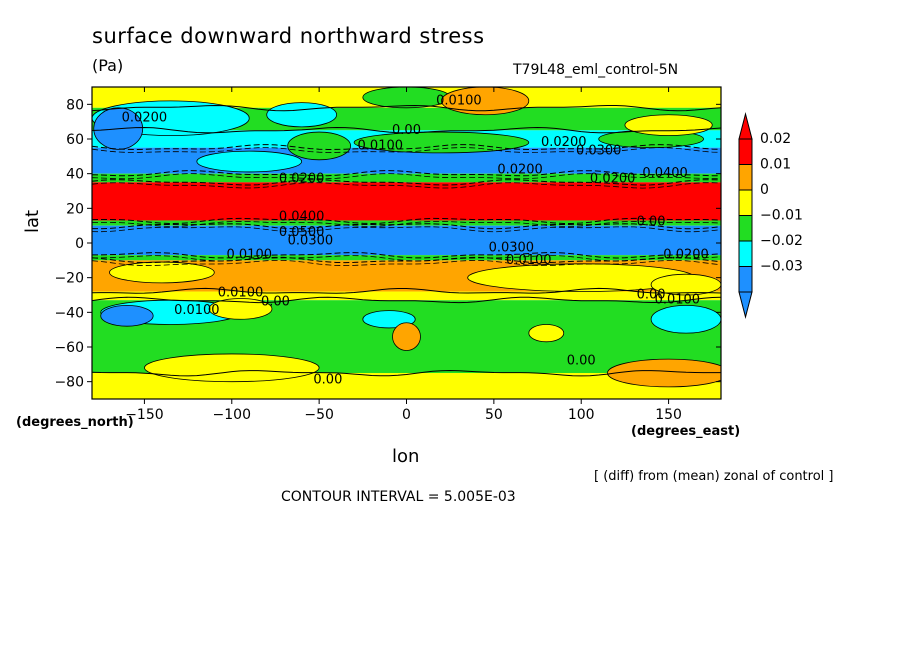 This screenshot has width=904, height=654. I want to click on y-tick-label-6: −40, so click(69, 313).